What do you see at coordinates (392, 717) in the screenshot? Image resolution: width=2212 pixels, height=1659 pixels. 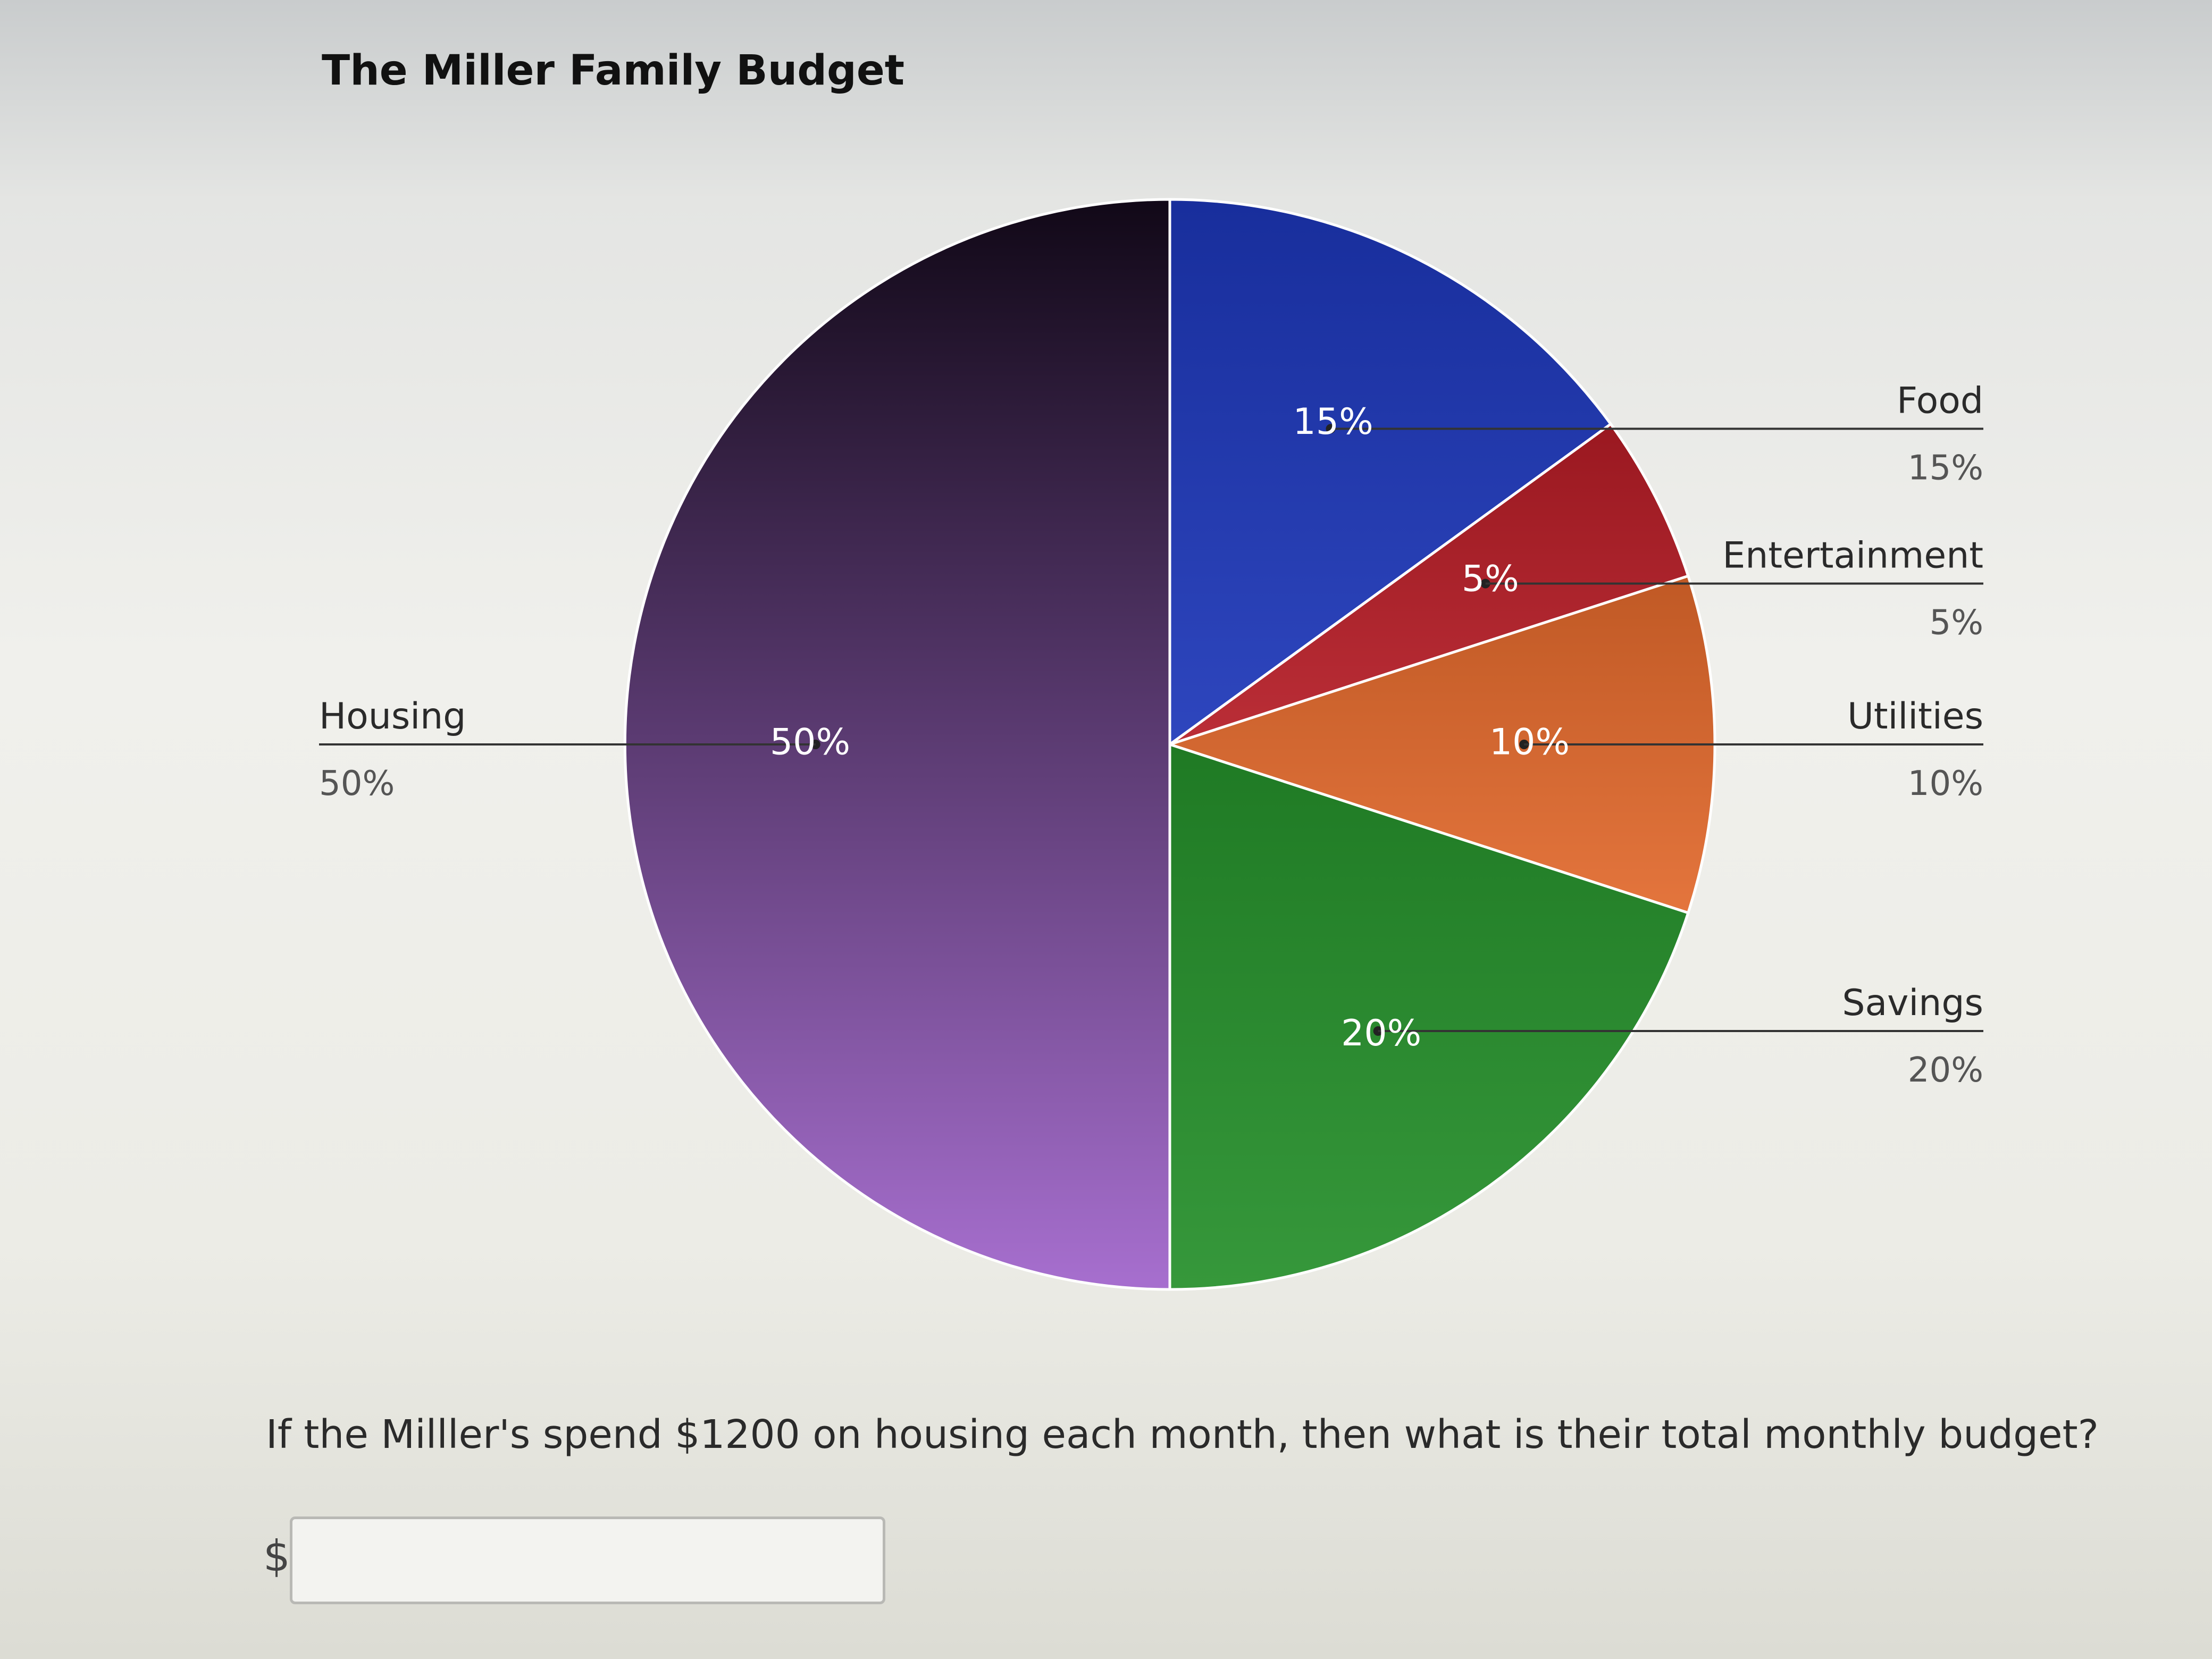 I see `legend-name-housing: Housing` at bounding box center [392, 717].